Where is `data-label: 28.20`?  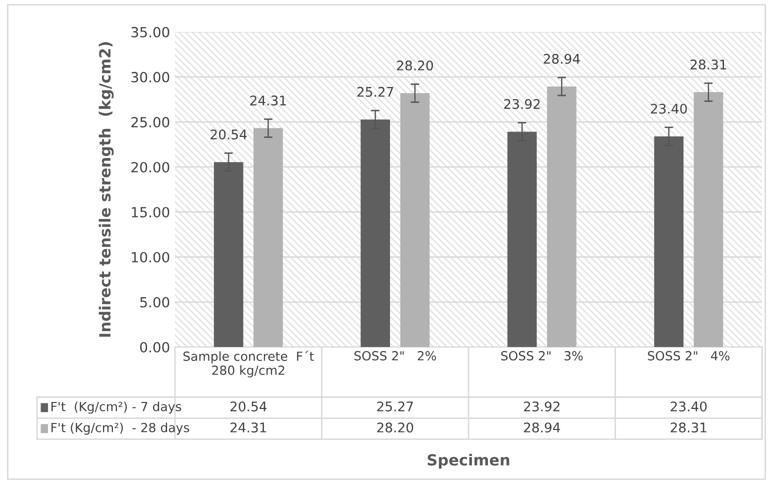
data-label: 28.20 is located at coordinates (395, 427).